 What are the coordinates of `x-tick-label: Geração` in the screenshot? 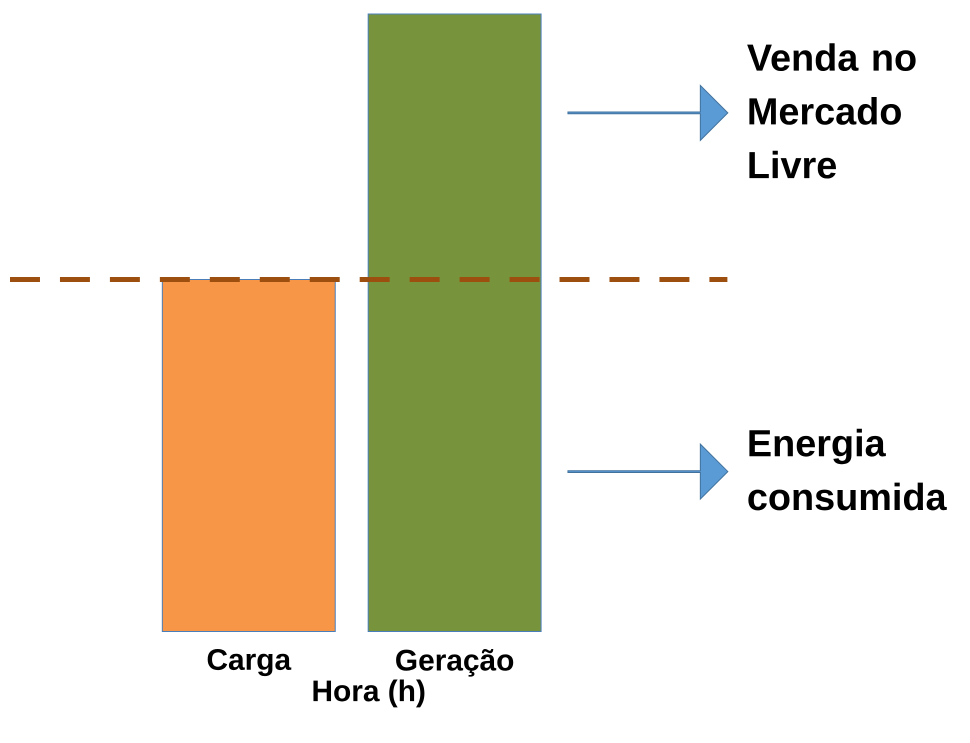 It's located at (455, 662).